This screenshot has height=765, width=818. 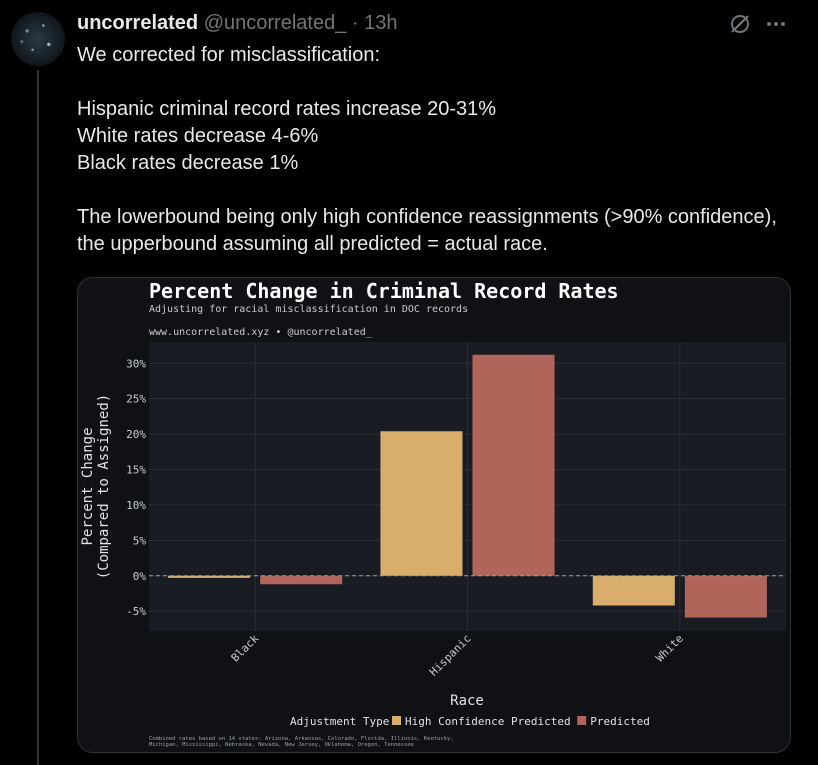 I want to click on y-axis-label-line1: Percent Change, so click(x=88, y=486).